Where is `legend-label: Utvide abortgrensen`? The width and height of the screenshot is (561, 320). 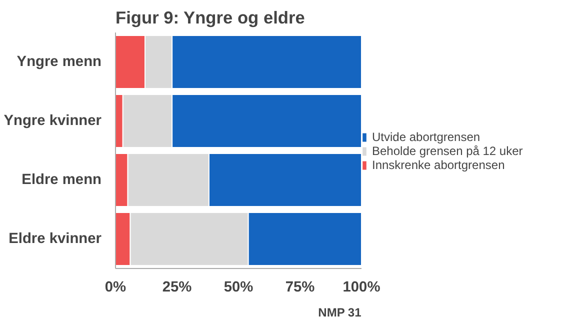
legend-label: Utvide abortgrensen is located at coordinates (426, 137).